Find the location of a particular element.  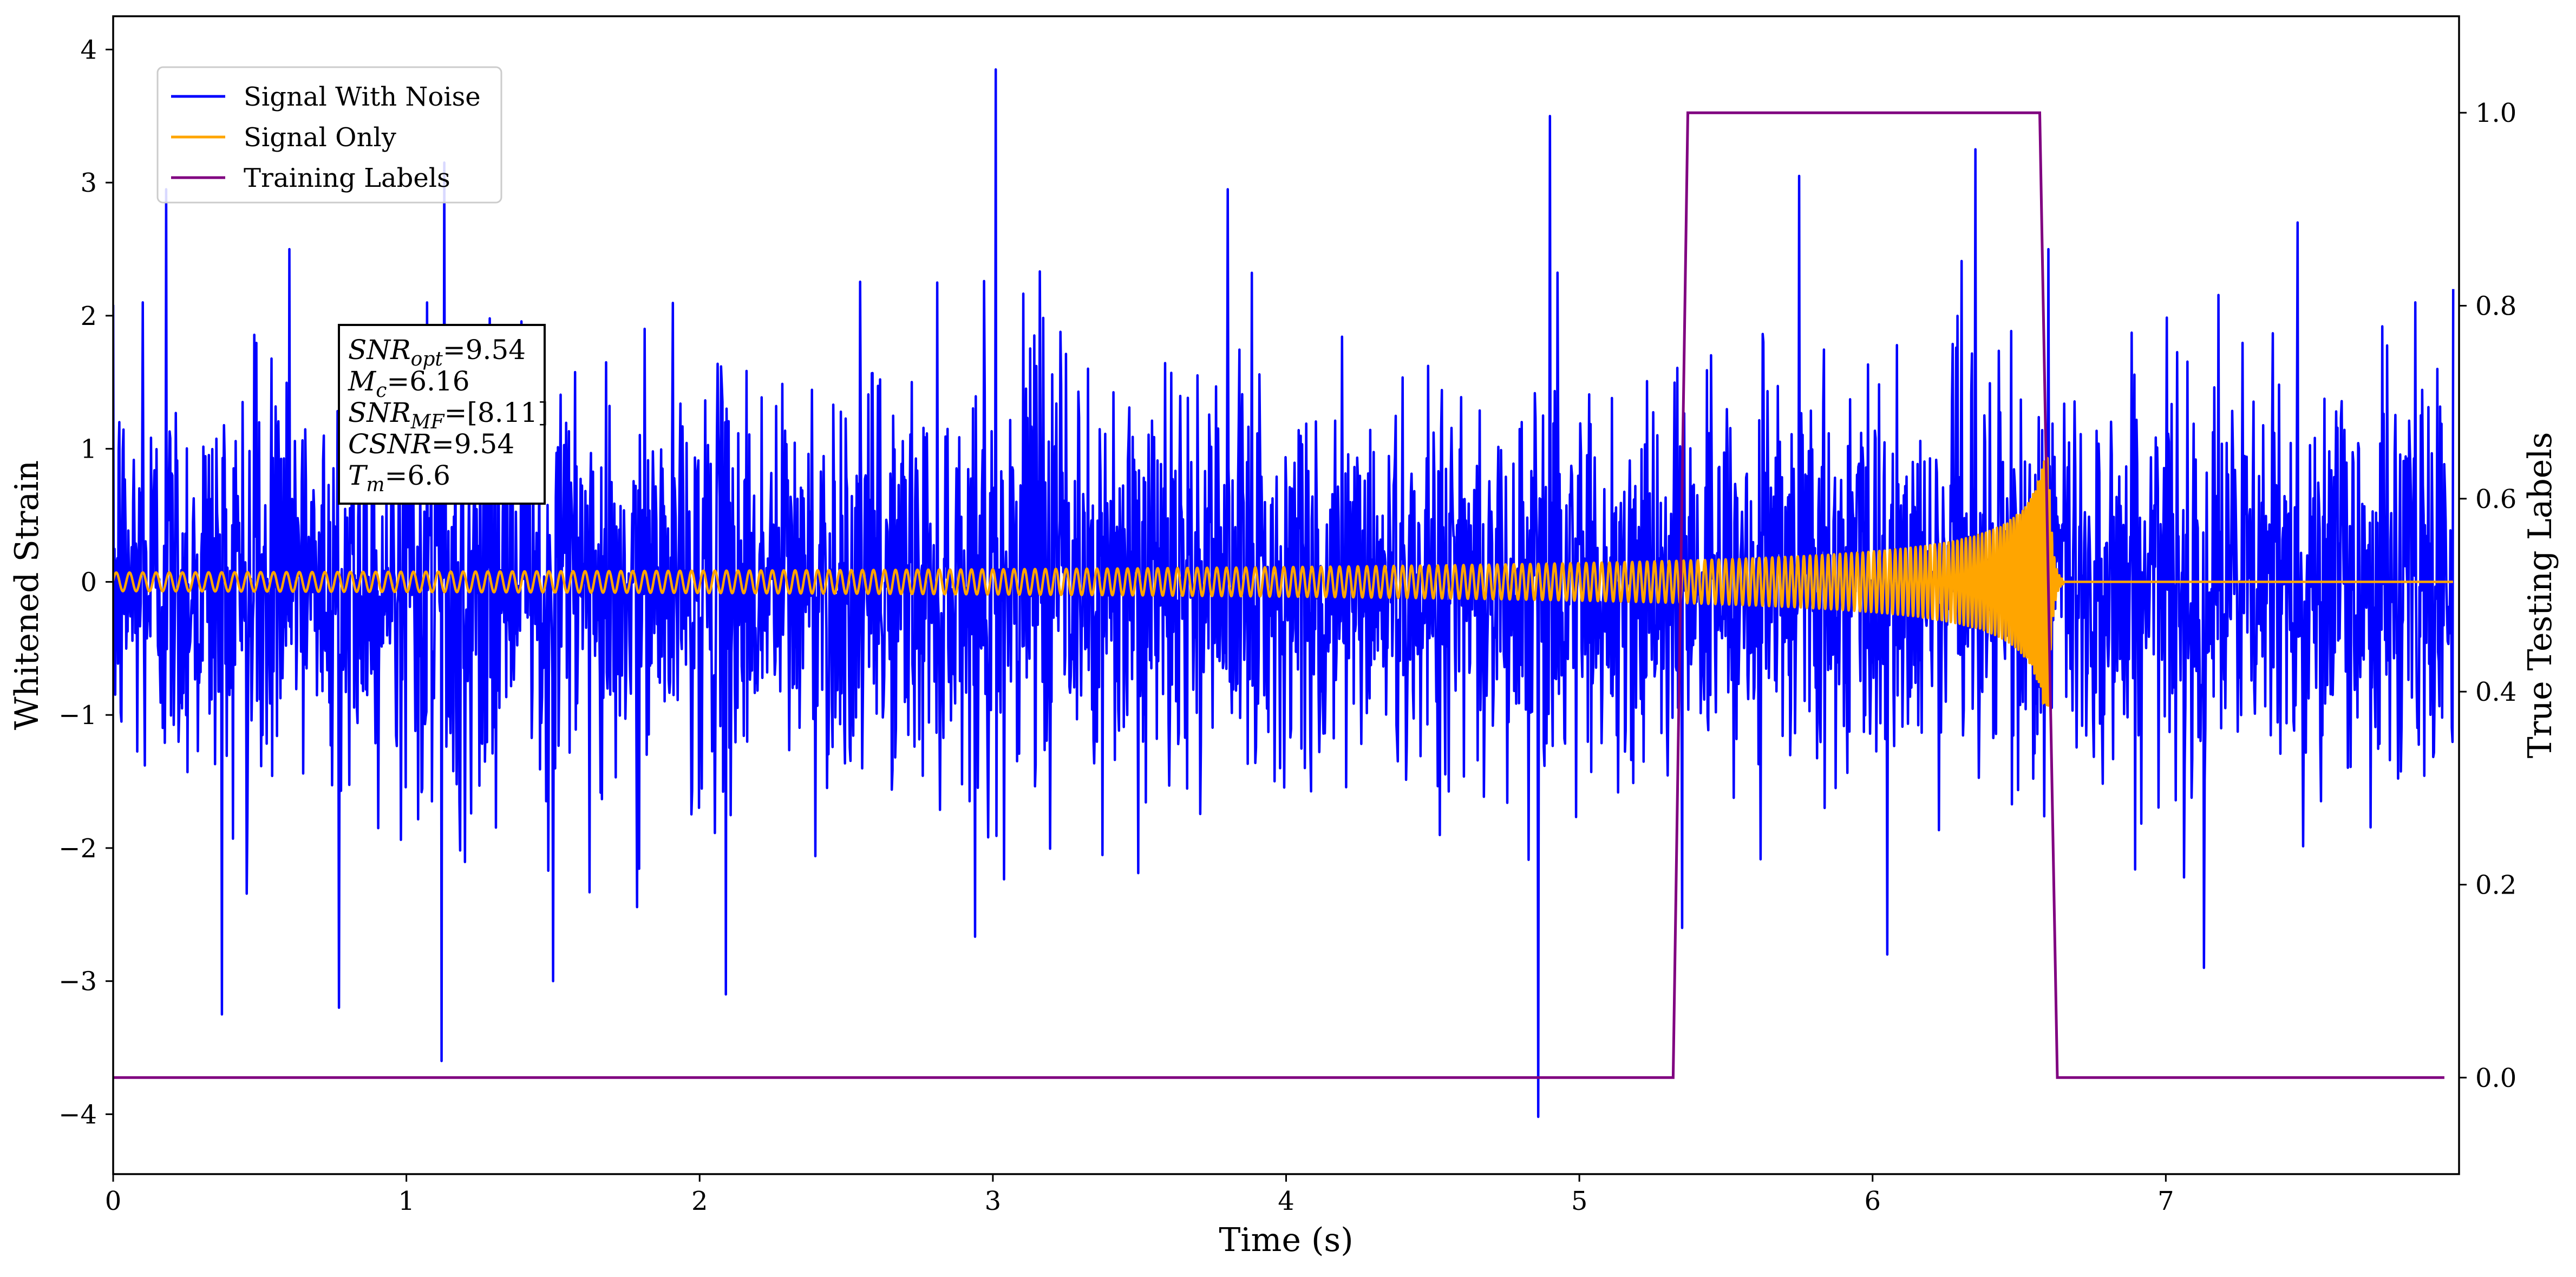

x-tick-label: 4 is located at coordinates (1286, 1201).